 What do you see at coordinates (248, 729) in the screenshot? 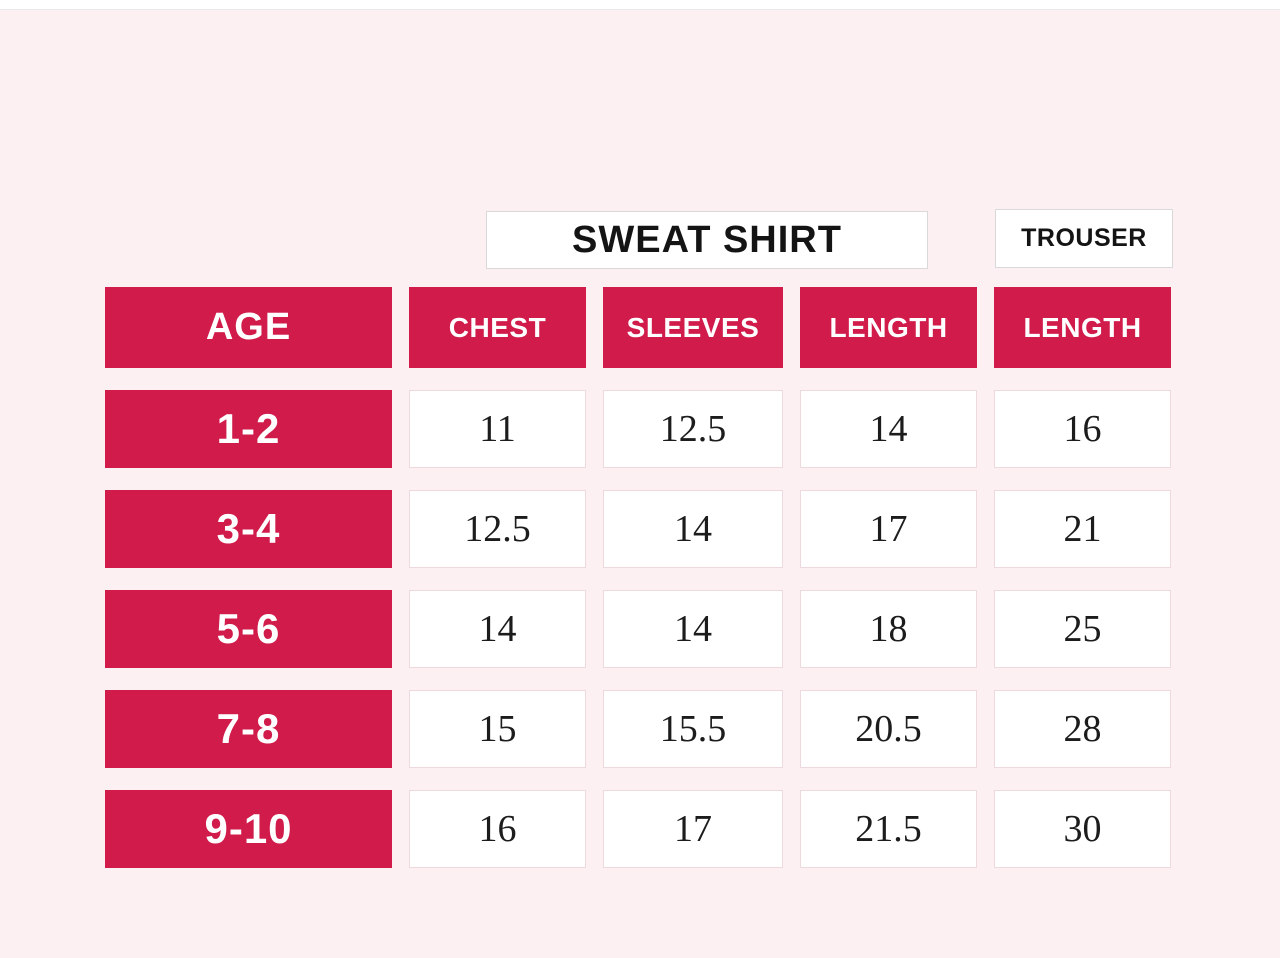
I see `age-cell: 7-8` at bounding box center [248, 729].